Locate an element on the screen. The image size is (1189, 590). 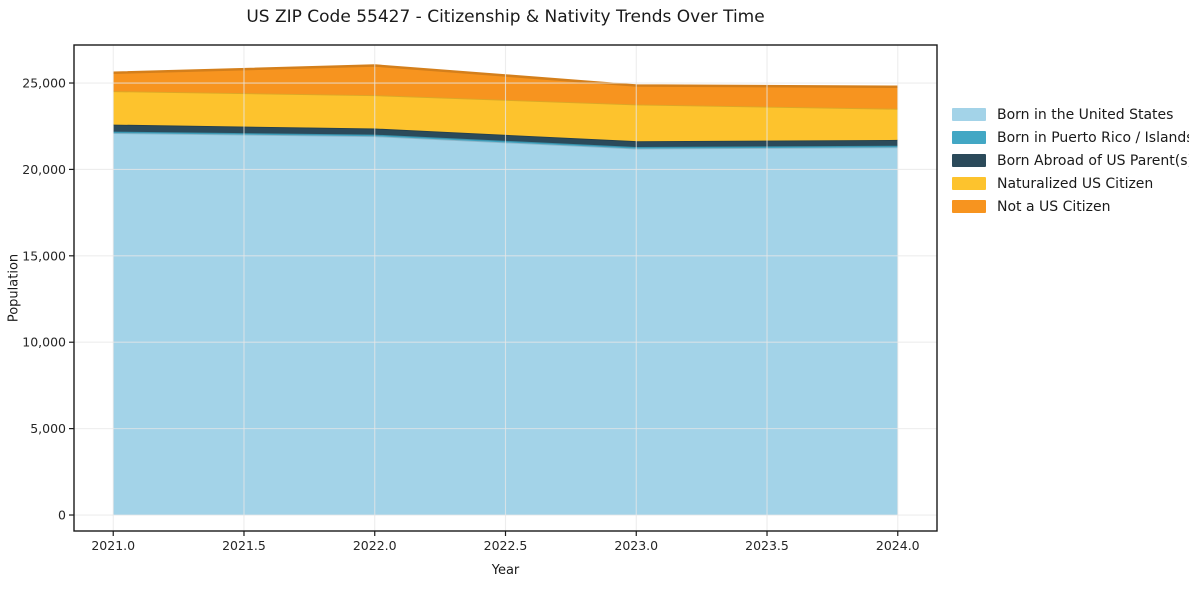
x-tick-label: 2022.0 is located at coordinates (375, 545).